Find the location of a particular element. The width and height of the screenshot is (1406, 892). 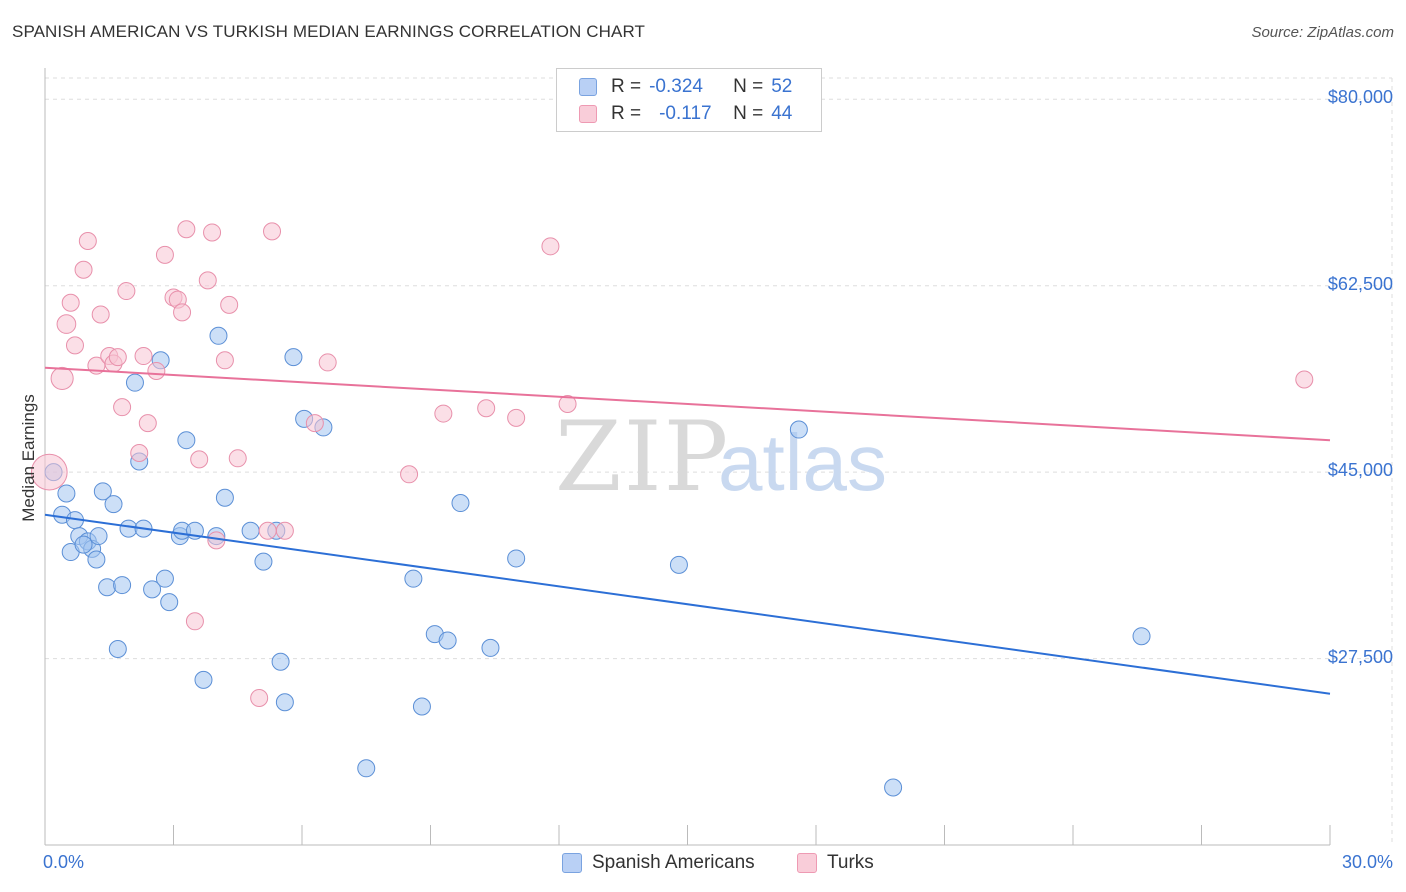

y-axis-label: Median Earnings is located at coordinates (28, 458).